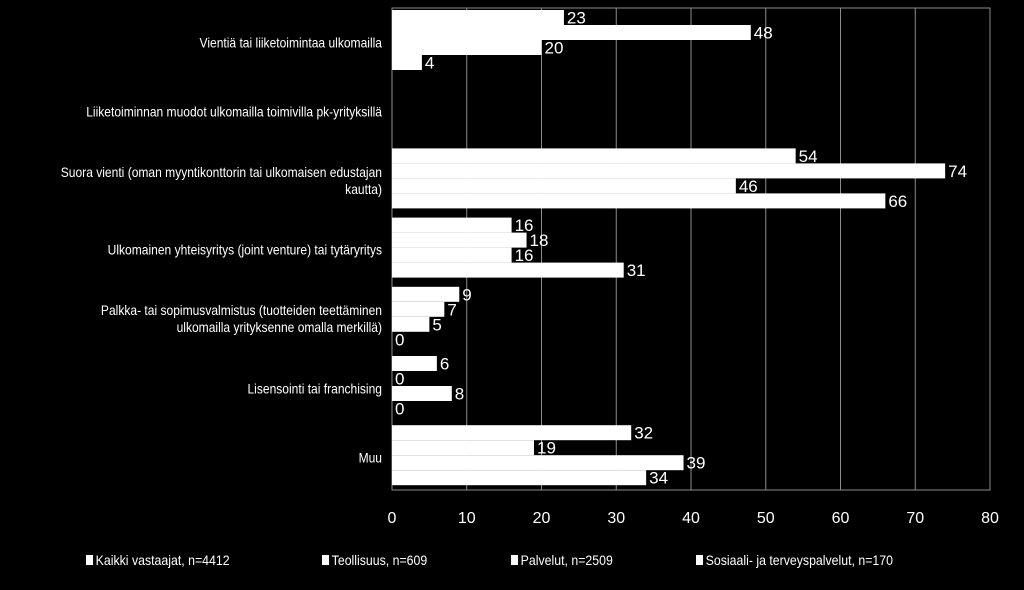 The image size is (1024, 590). I want to click on legend-item: Kaikki vastaajat, n=4412, so click(158, 560).